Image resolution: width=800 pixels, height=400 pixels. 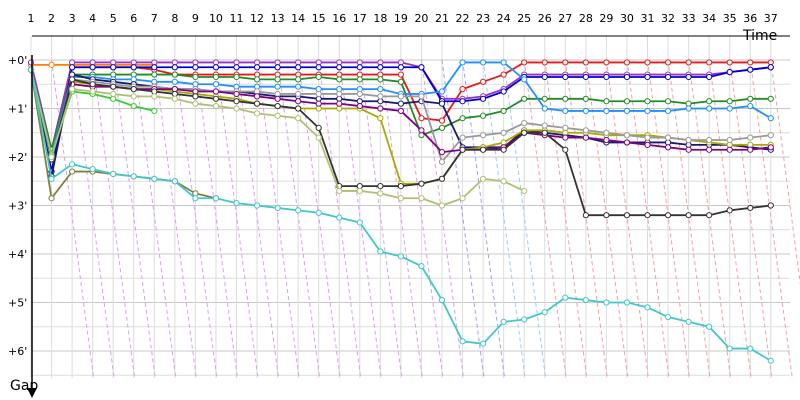 I want to click on y-axis-title: Gap, so click(x=24, y=386).